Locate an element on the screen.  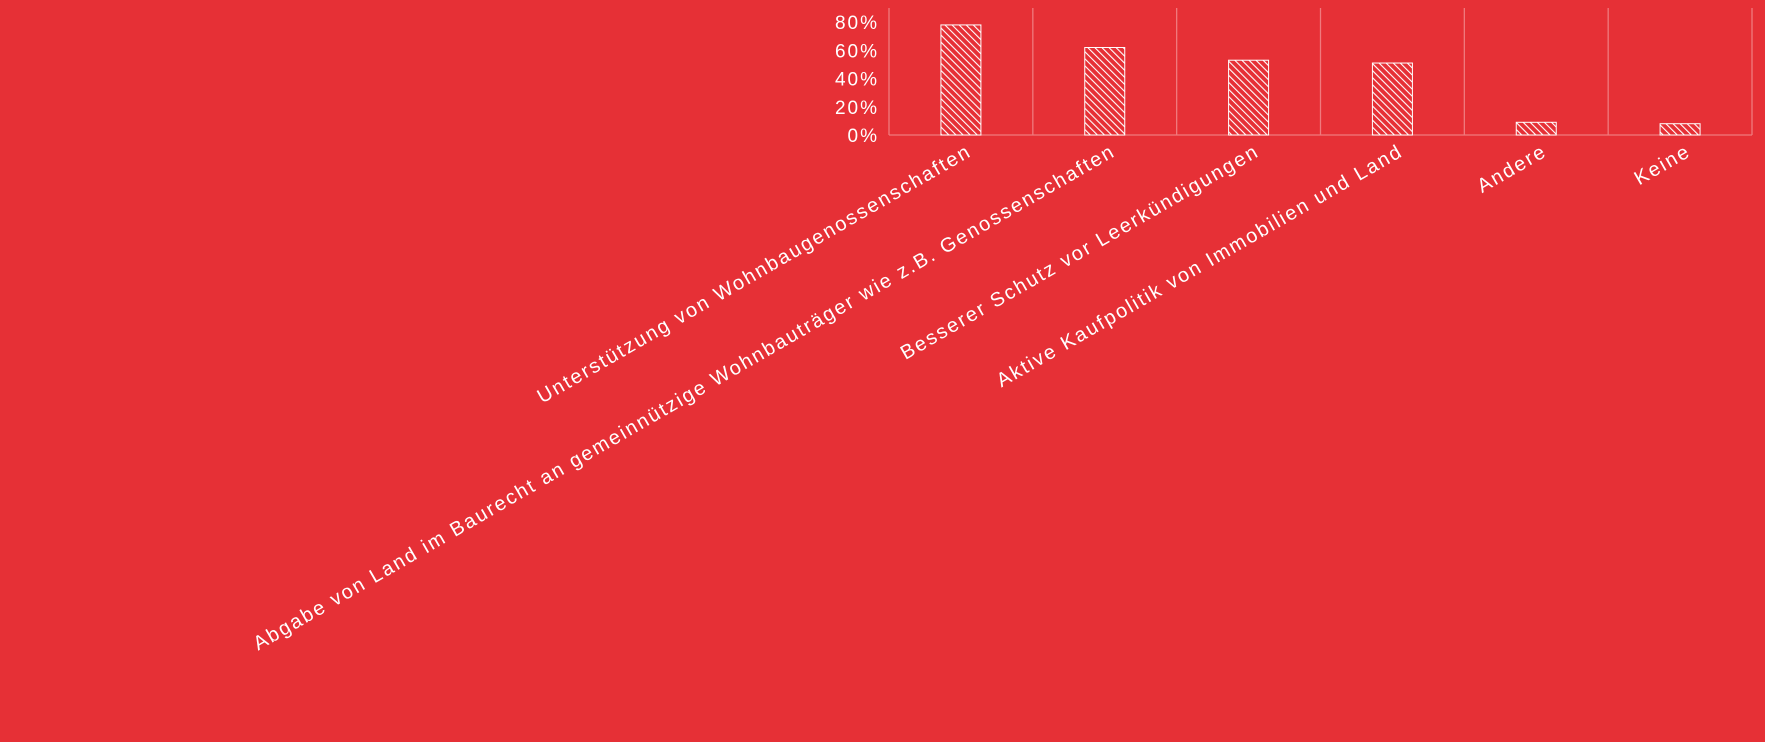
grid-lines is located at coordinates (1320, 72).